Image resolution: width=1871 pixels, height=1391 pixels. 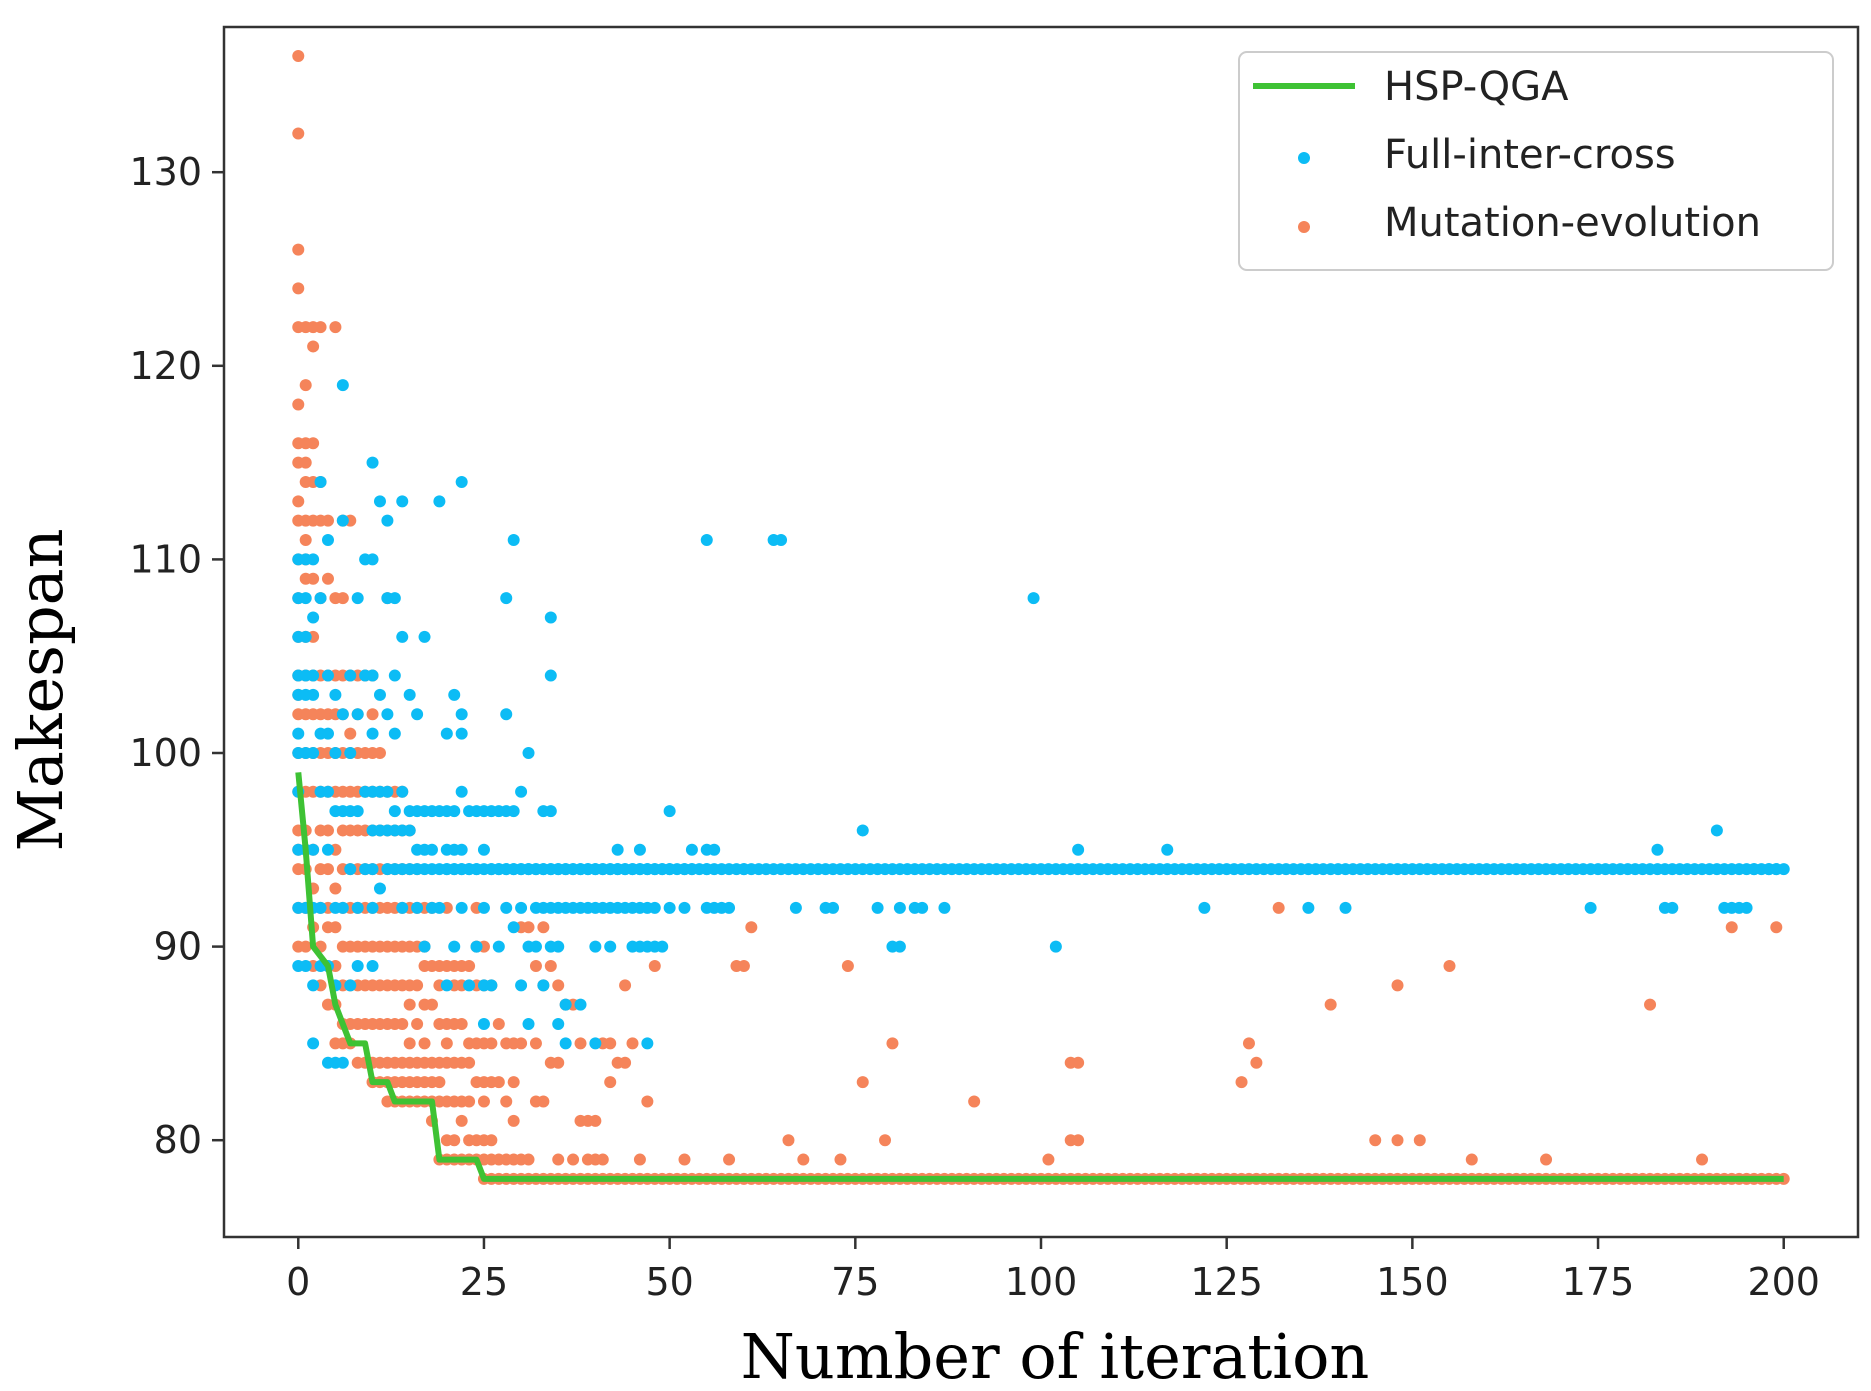 I want to click on legend-box, so click(x=1536, y=161).